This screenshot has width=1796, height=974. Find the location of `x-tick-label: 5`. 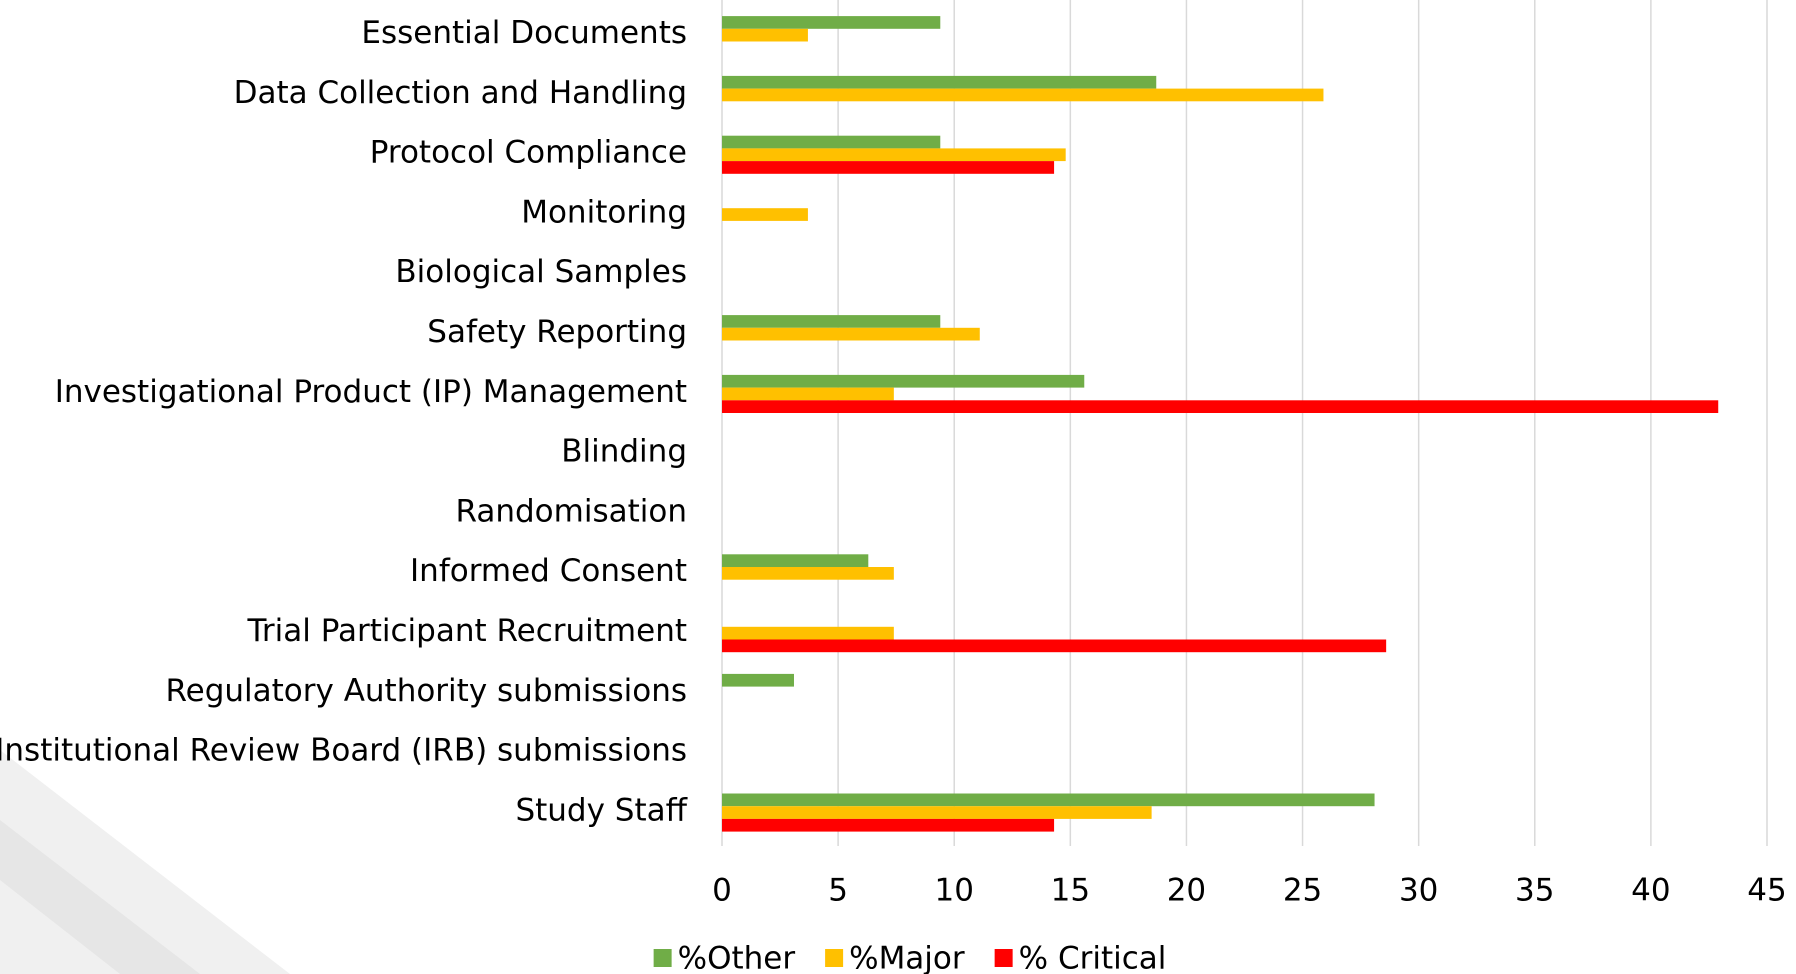

x-tick-label: 5 is located at coordinates (838, 891).